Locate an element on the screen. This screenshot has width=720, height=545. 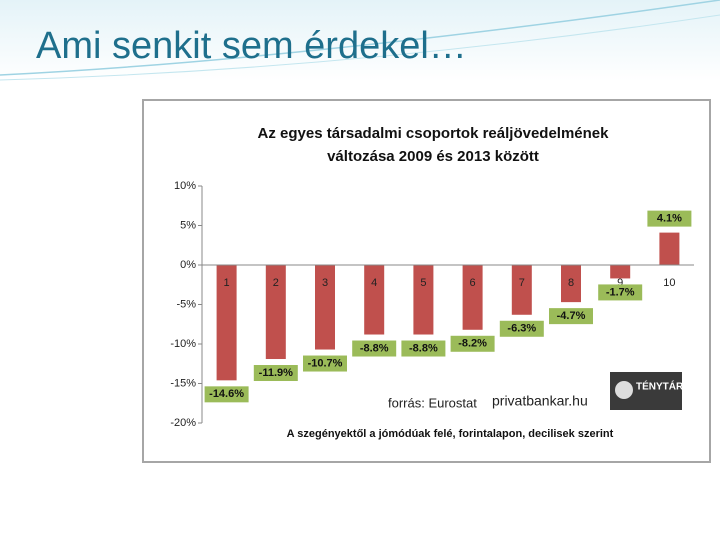
value-label: -11.9% is located at coordinates (276, 373).